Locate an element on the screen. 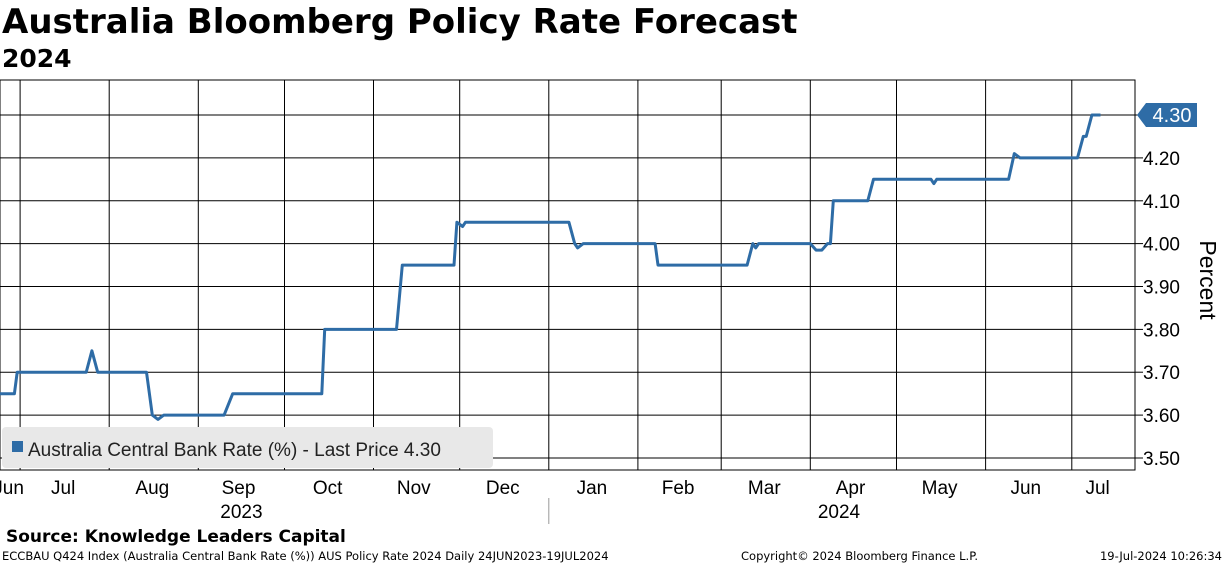 The height and width of the screenshot is (566, 1224). y-tick-label: 3.80 is located at coordinates (1161, 330).